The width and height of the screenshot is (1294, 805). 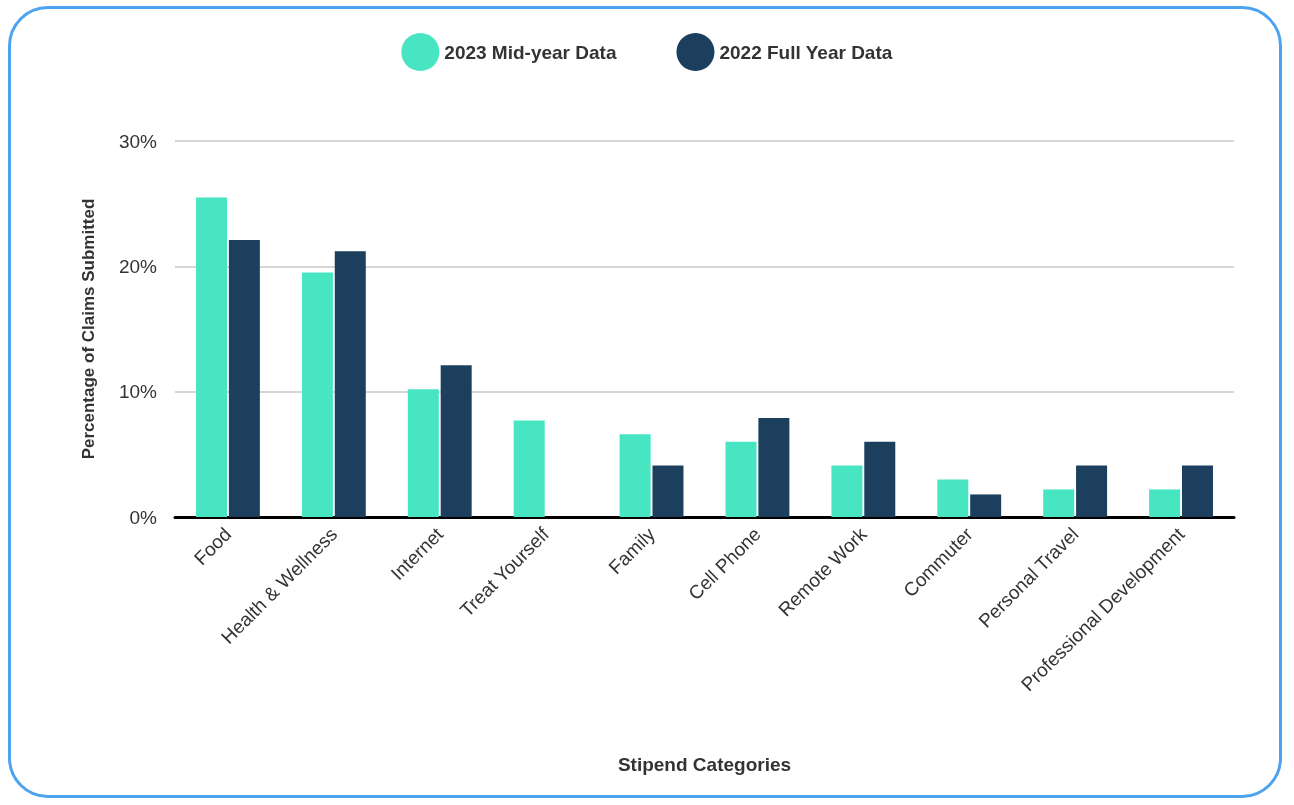 What do you see at coordinates (138, 392) in the screenshot?
I see `y-tick-label: 10%` at bounding box center [138, 392].